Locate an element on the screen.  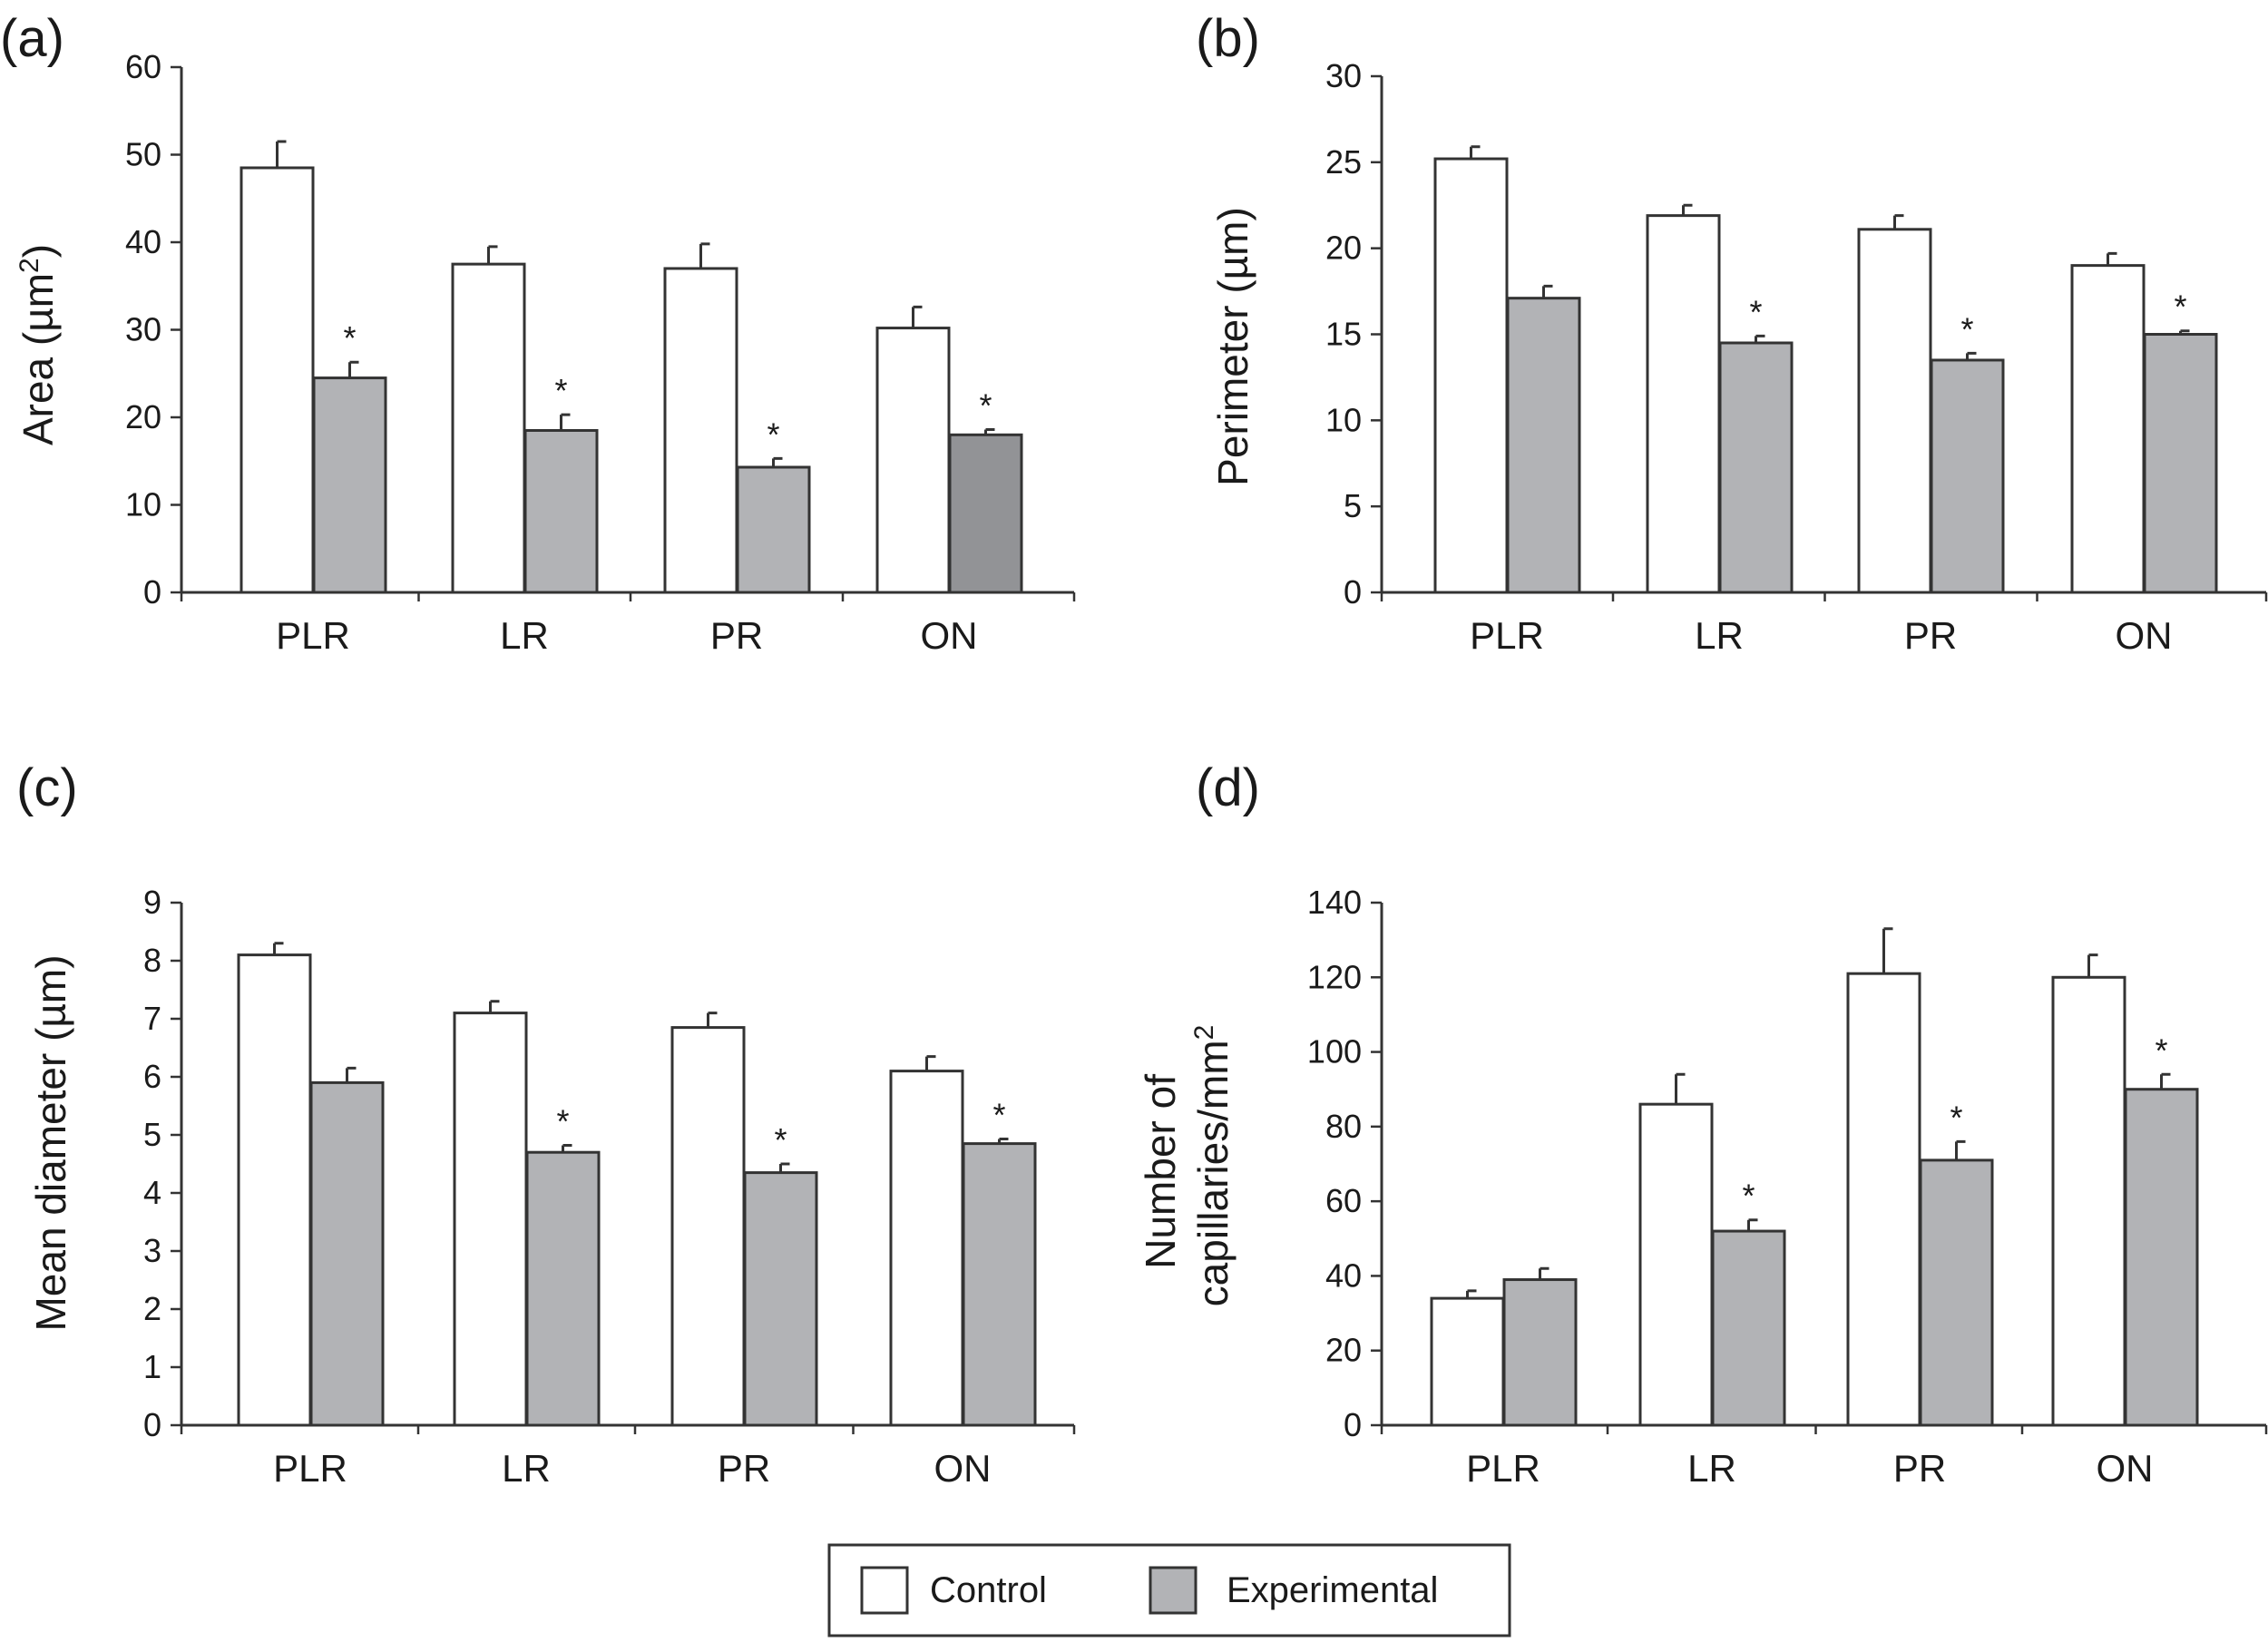
legend-label-control: Control is located at coordinates (989, 1590).